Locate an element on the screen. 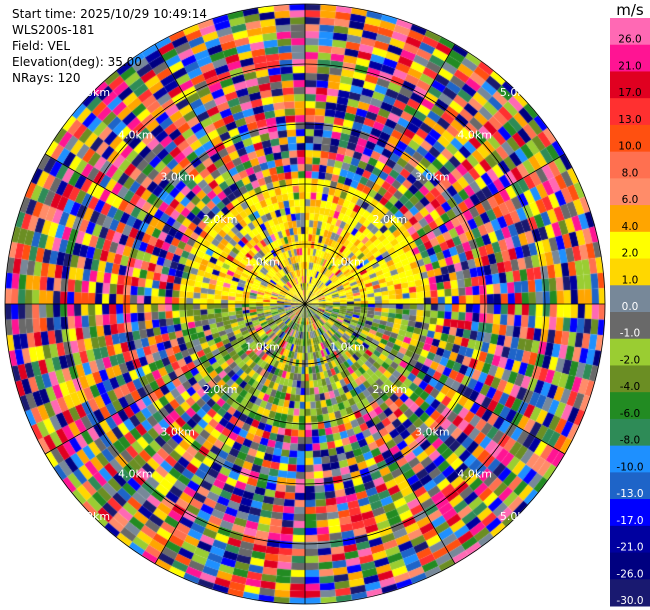 The image size is (650, 610). colorbar-tick-label: -17.0 is located at coordinates (629, 521).